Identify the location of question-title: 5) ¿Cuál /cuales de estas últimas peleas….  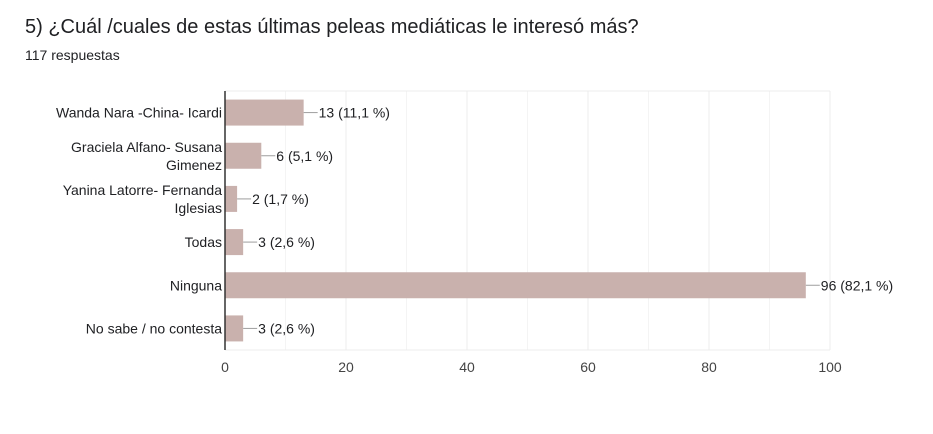
(332, 27).